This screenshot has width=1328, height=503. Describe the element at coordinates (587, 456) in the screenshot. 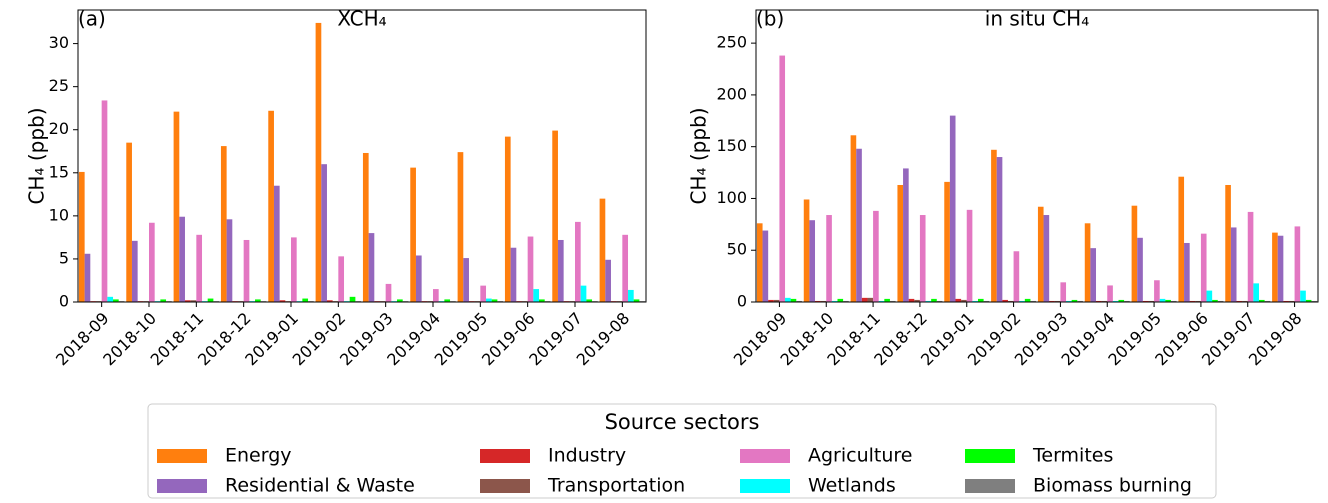

I see `legend-label: Industry` at that location.